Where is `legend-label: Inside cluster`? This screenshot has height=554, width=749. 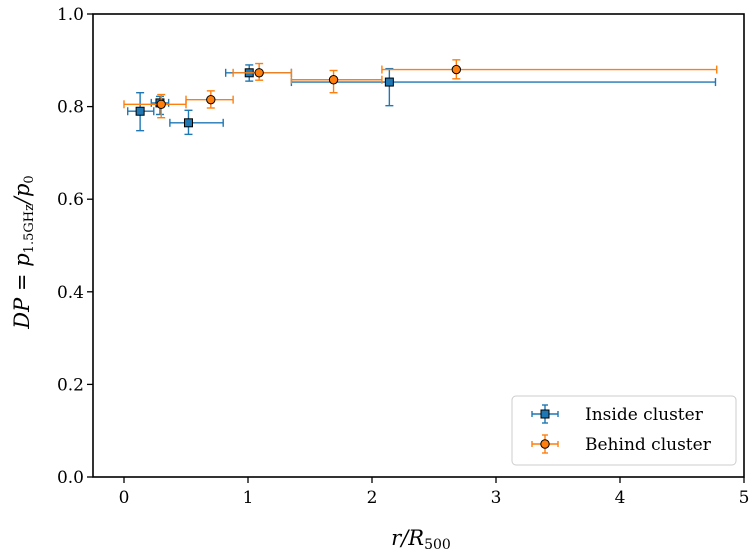 legend-label: Inside cluster is located at coordinates (644, 415).